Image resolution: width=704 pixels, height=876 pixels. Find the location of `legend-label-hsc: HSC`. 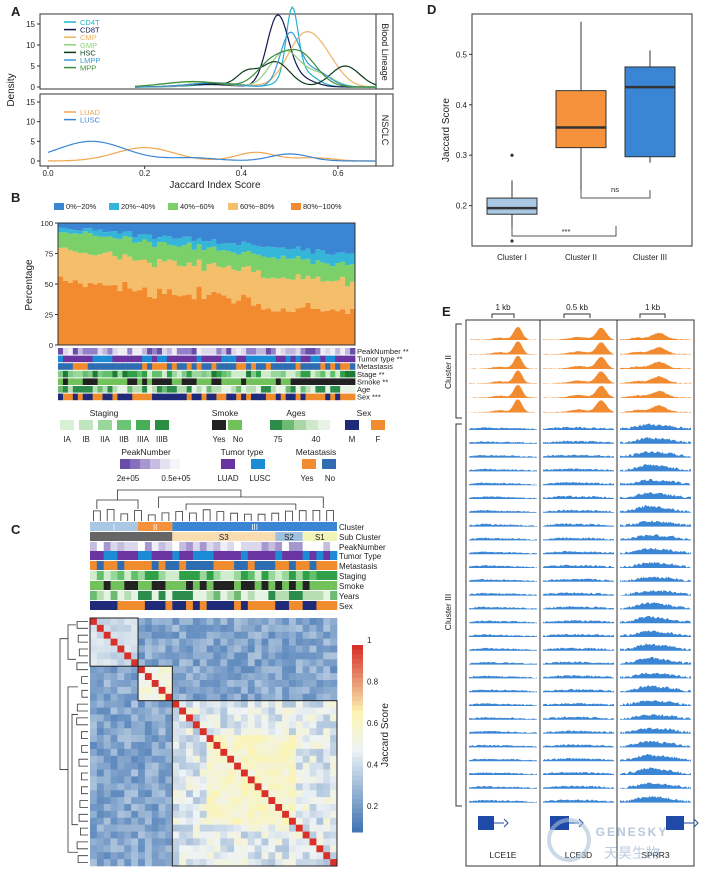

legend-label-hsc: HSC is located at coordinates (88, 52).